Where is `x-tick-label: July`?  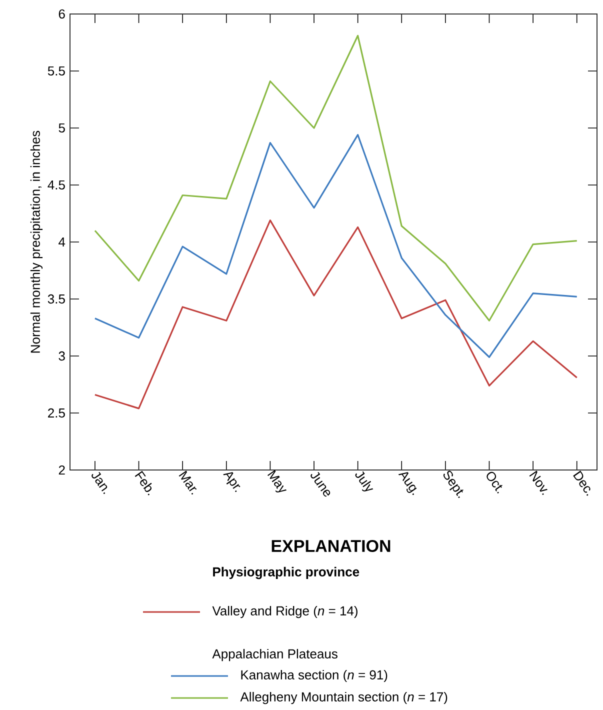 x-tick-label: July is located at coordinates (364, 481).